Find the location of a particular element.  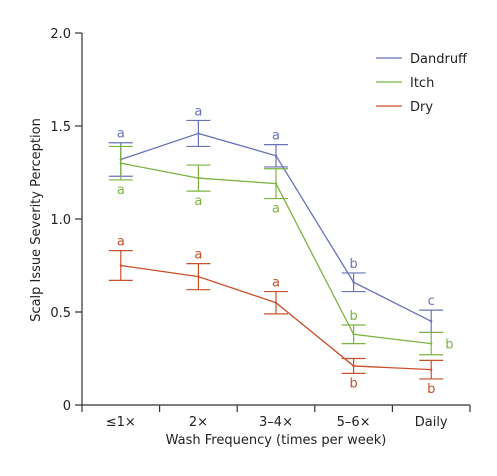

significance-letter-dandruff-1: a is located at coordinates (198, 111).